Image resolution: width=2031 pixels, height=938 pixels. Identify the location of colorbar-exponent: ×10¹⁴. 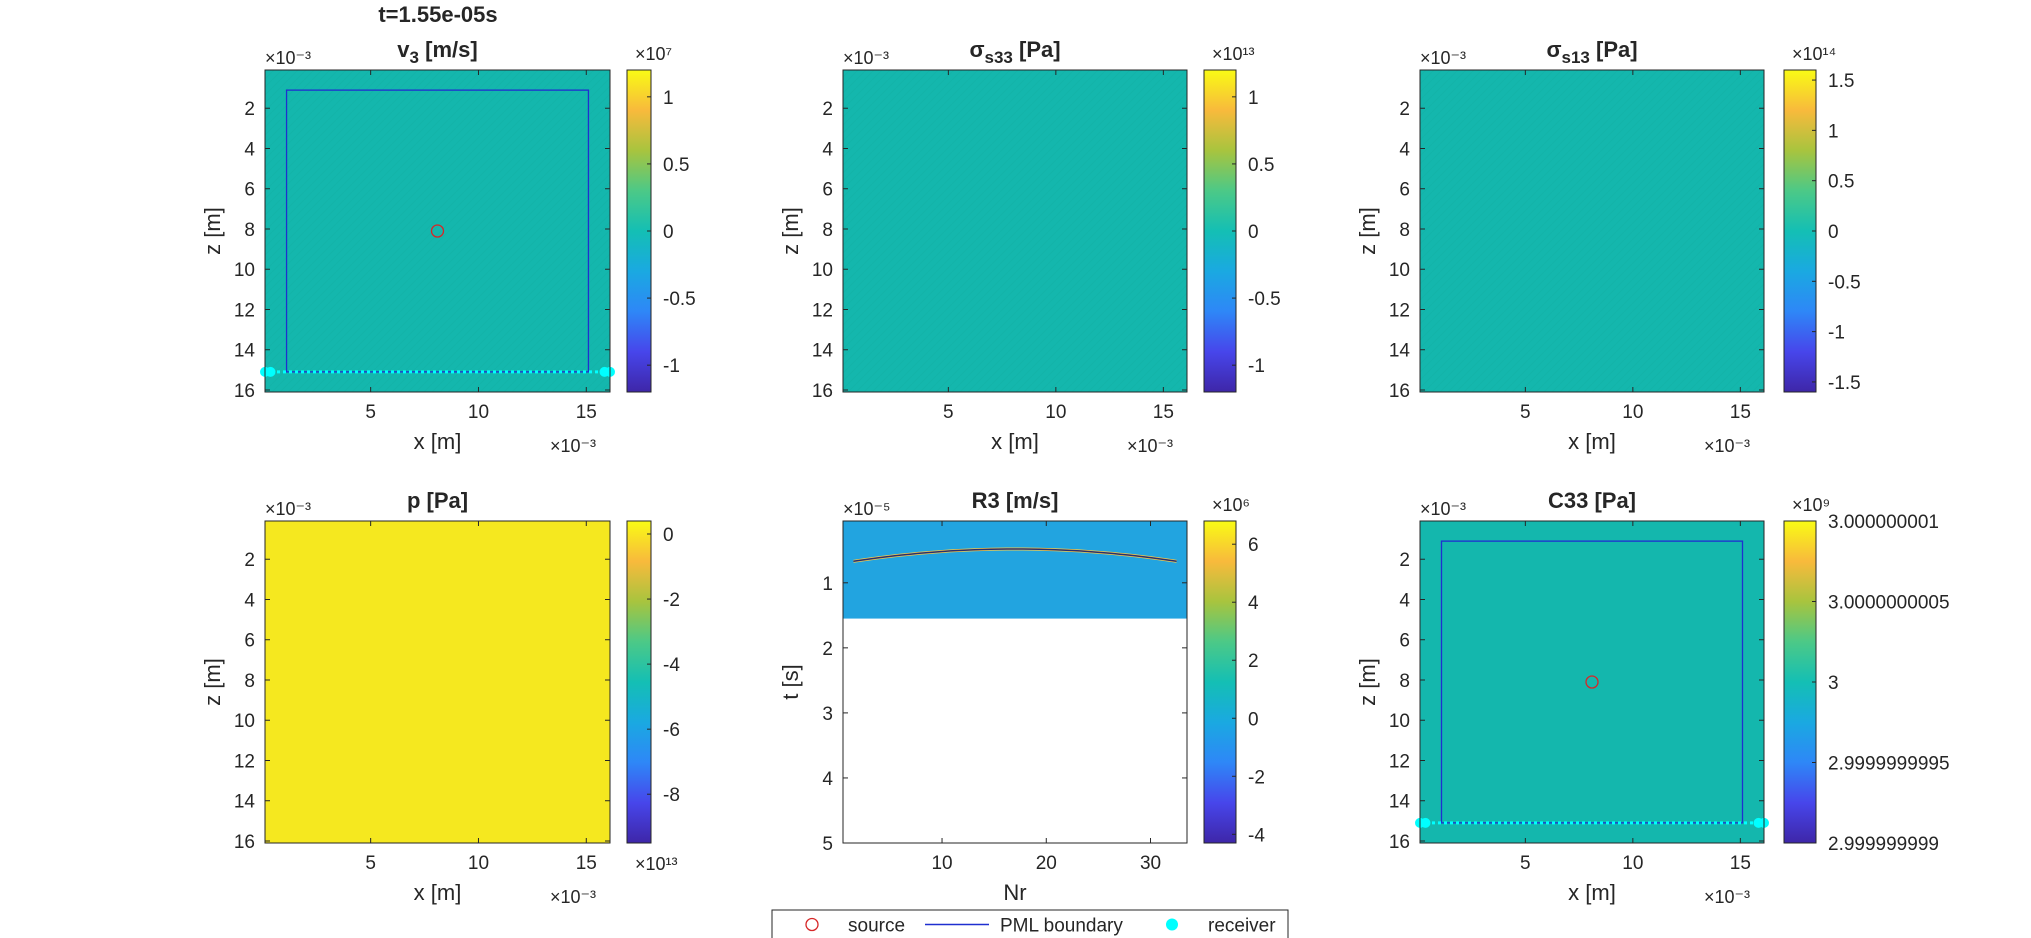
(1814, 54).